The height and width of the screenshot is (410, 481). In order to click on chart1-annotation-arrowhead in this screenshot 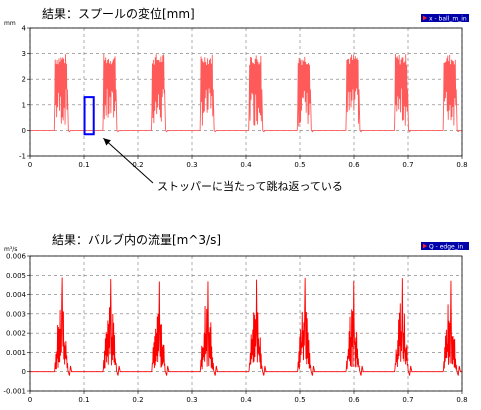, I will do `click(107, 142)`.